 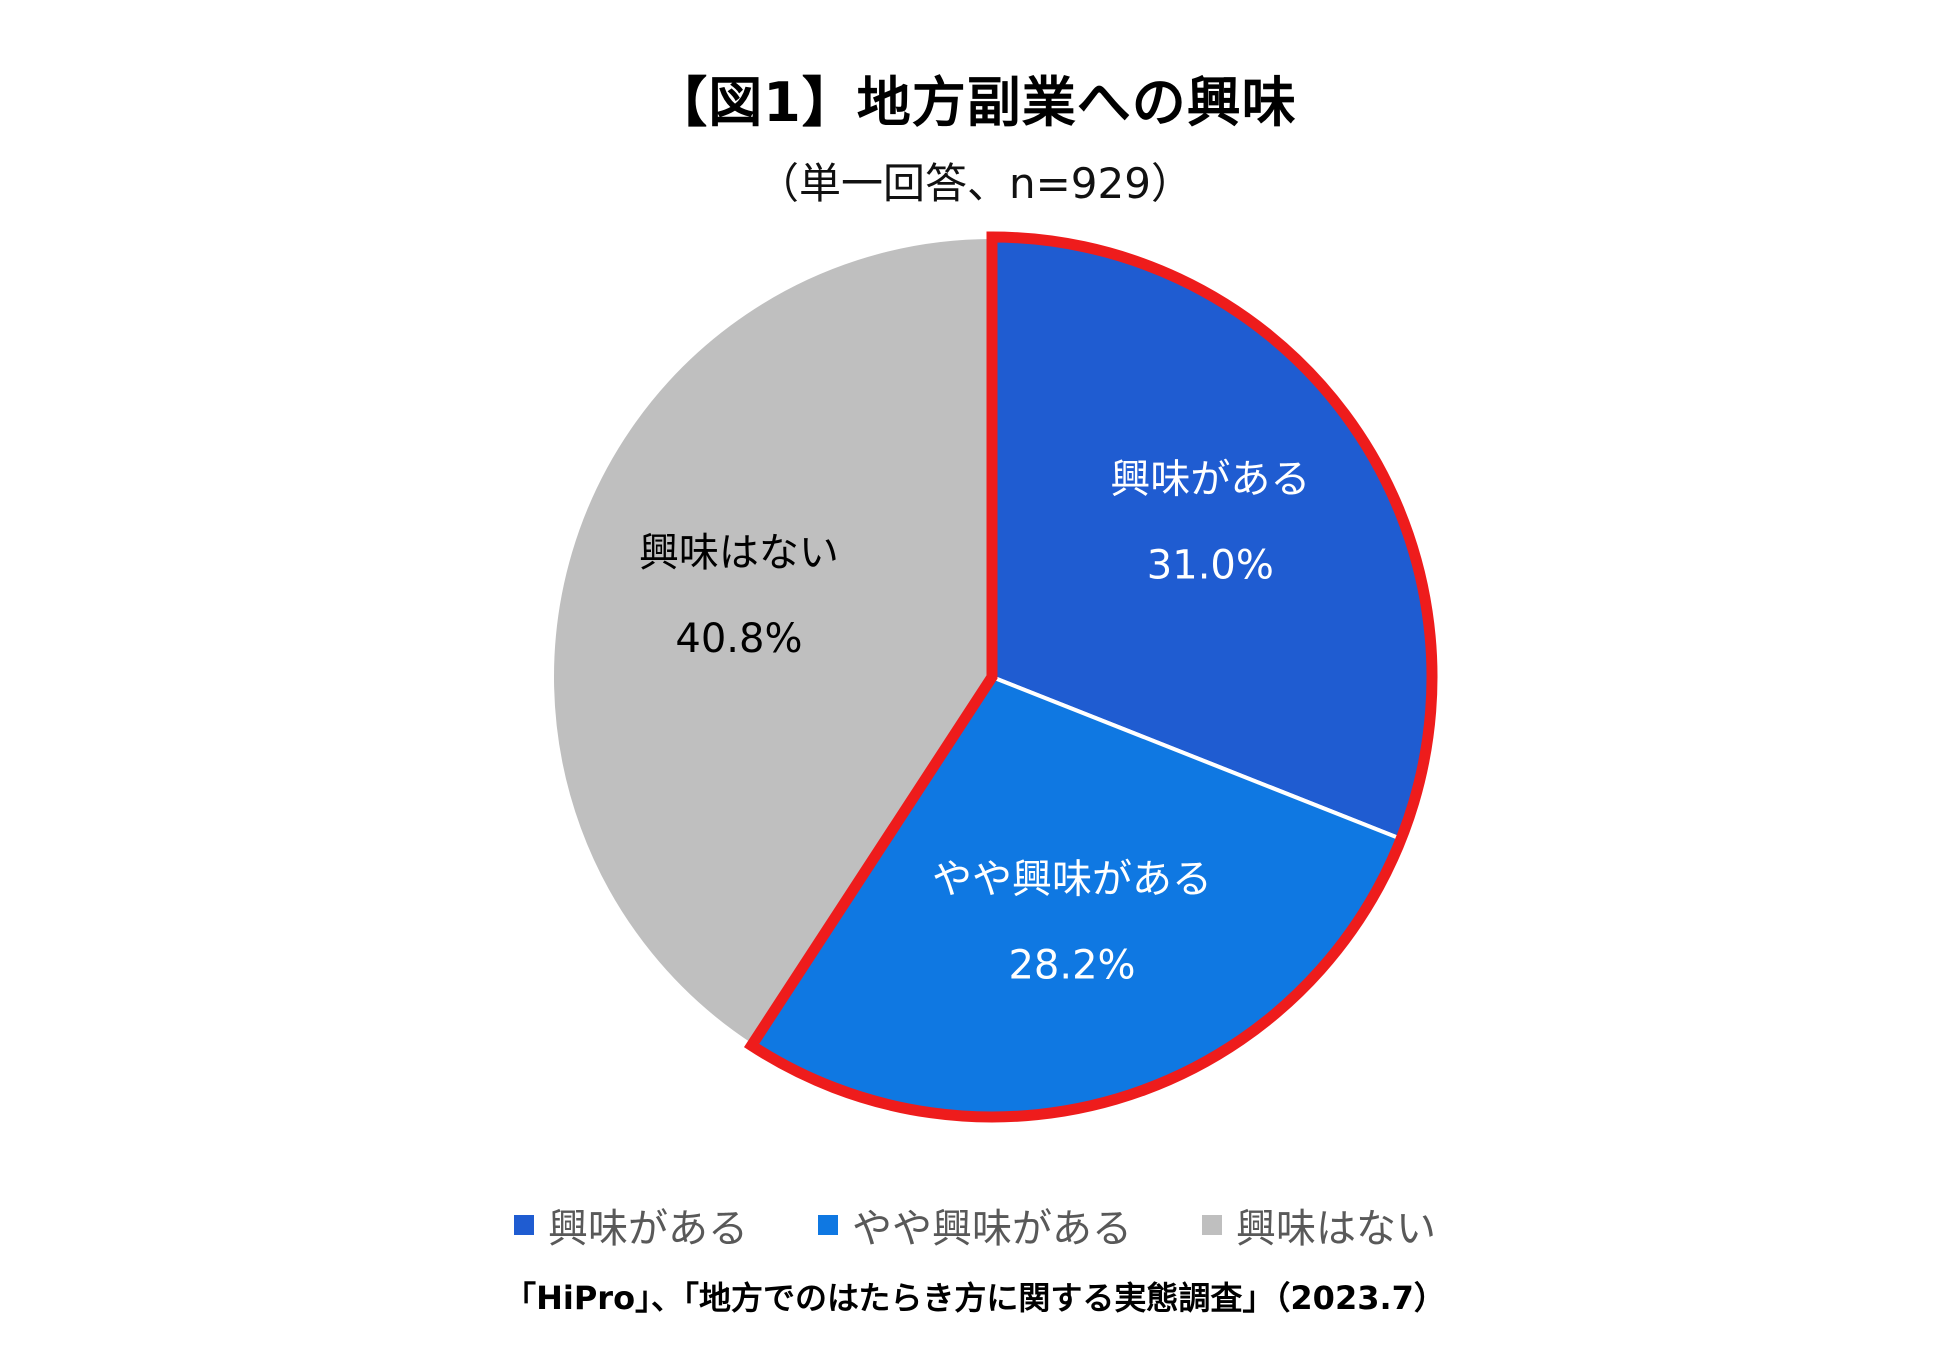 I want to click on legend-item-0: 興味がある, so click(x=631, y=1225).